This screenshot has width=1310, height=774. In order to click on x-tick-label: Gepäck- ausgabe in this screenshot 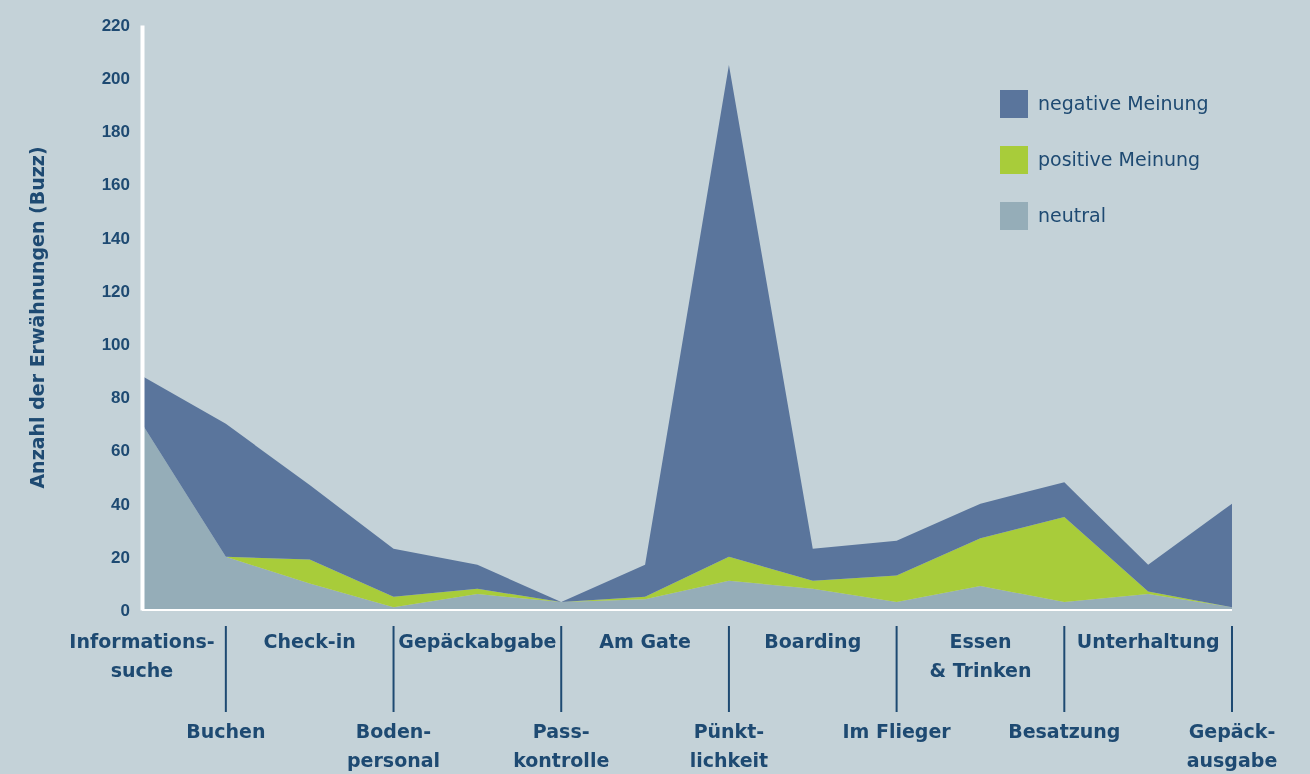, I will do `click(1232, 745)`.